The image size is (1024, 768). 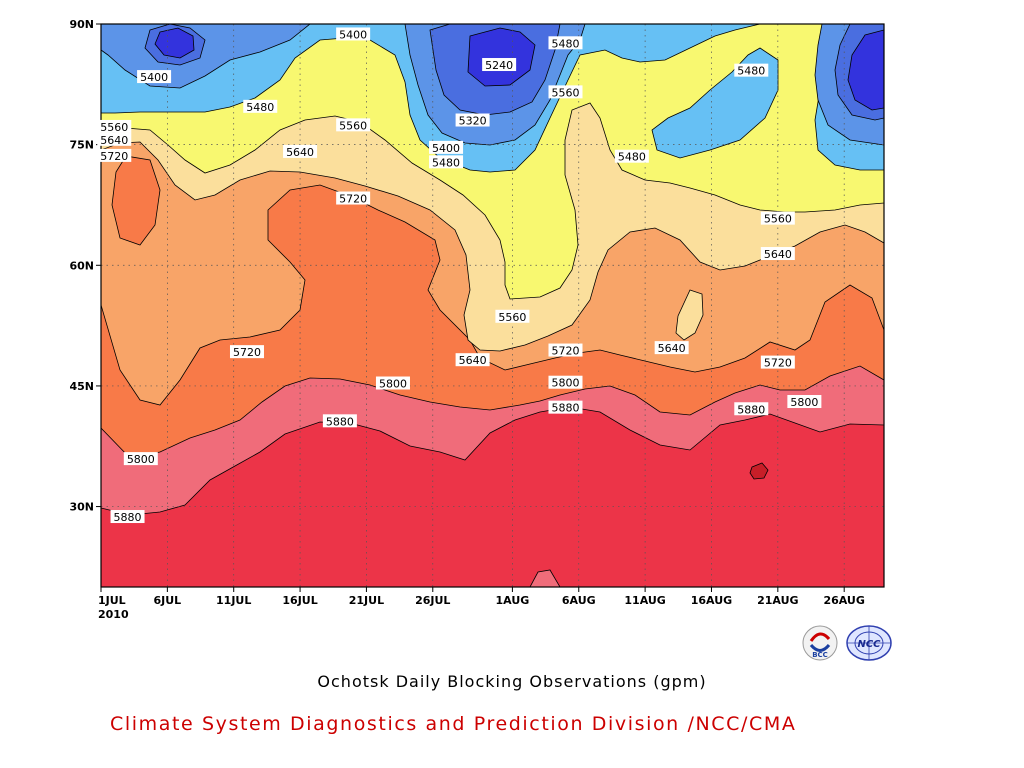 I want to click on y-tick-label: 60N, so click(x=81, y=265).